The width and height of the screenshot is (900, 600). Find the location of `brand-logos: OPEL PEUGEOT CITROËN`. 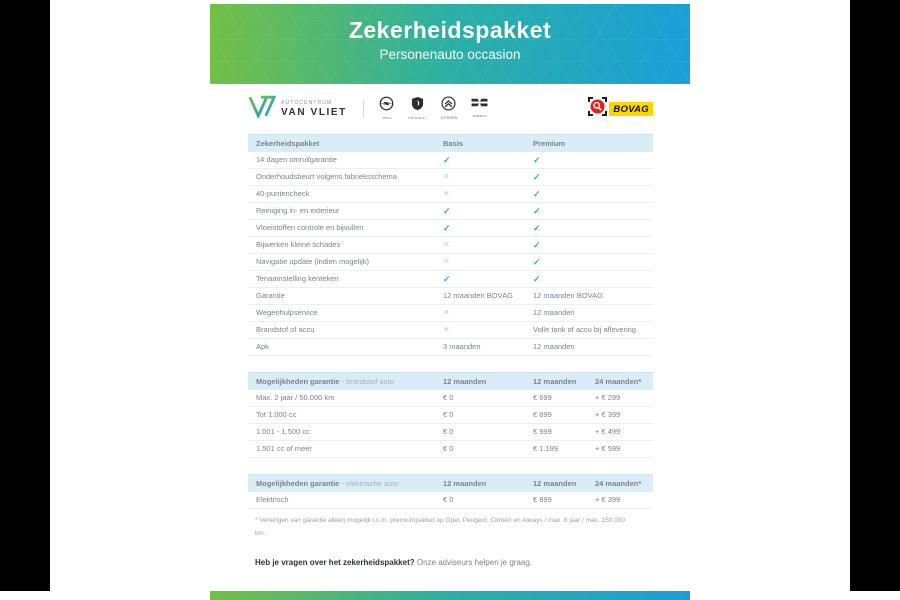

brand-logos: OPEL PEUGEOT CITROËN is located at coordinates (433, 109).